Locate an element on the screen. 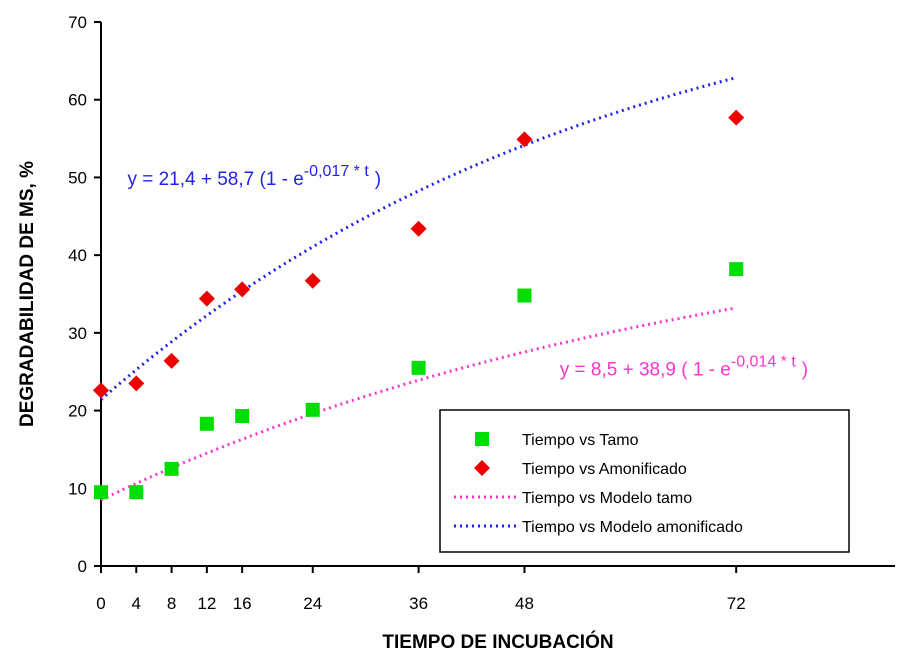 Image resolution: width=904 pixels, height=658 pixels. x-axis-title: TIEMPO DE INCUBACIÓN is located at coordinates (497, 642).